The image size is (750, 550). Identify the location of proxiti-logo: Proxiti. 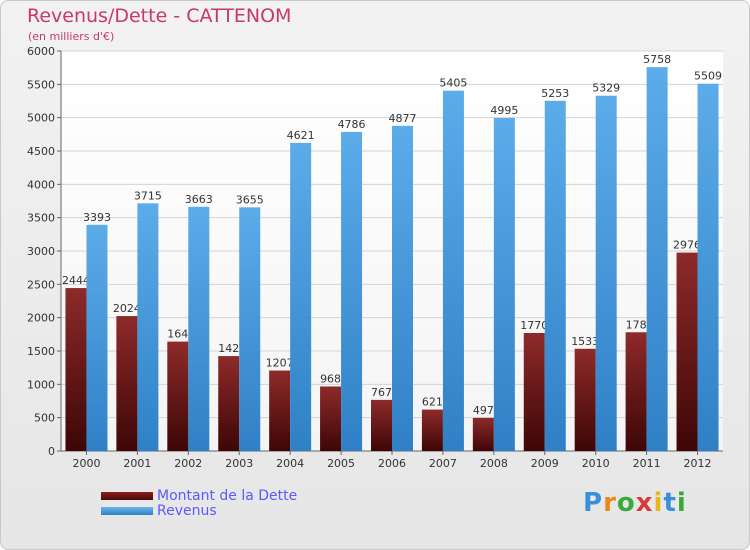
(635, 503).